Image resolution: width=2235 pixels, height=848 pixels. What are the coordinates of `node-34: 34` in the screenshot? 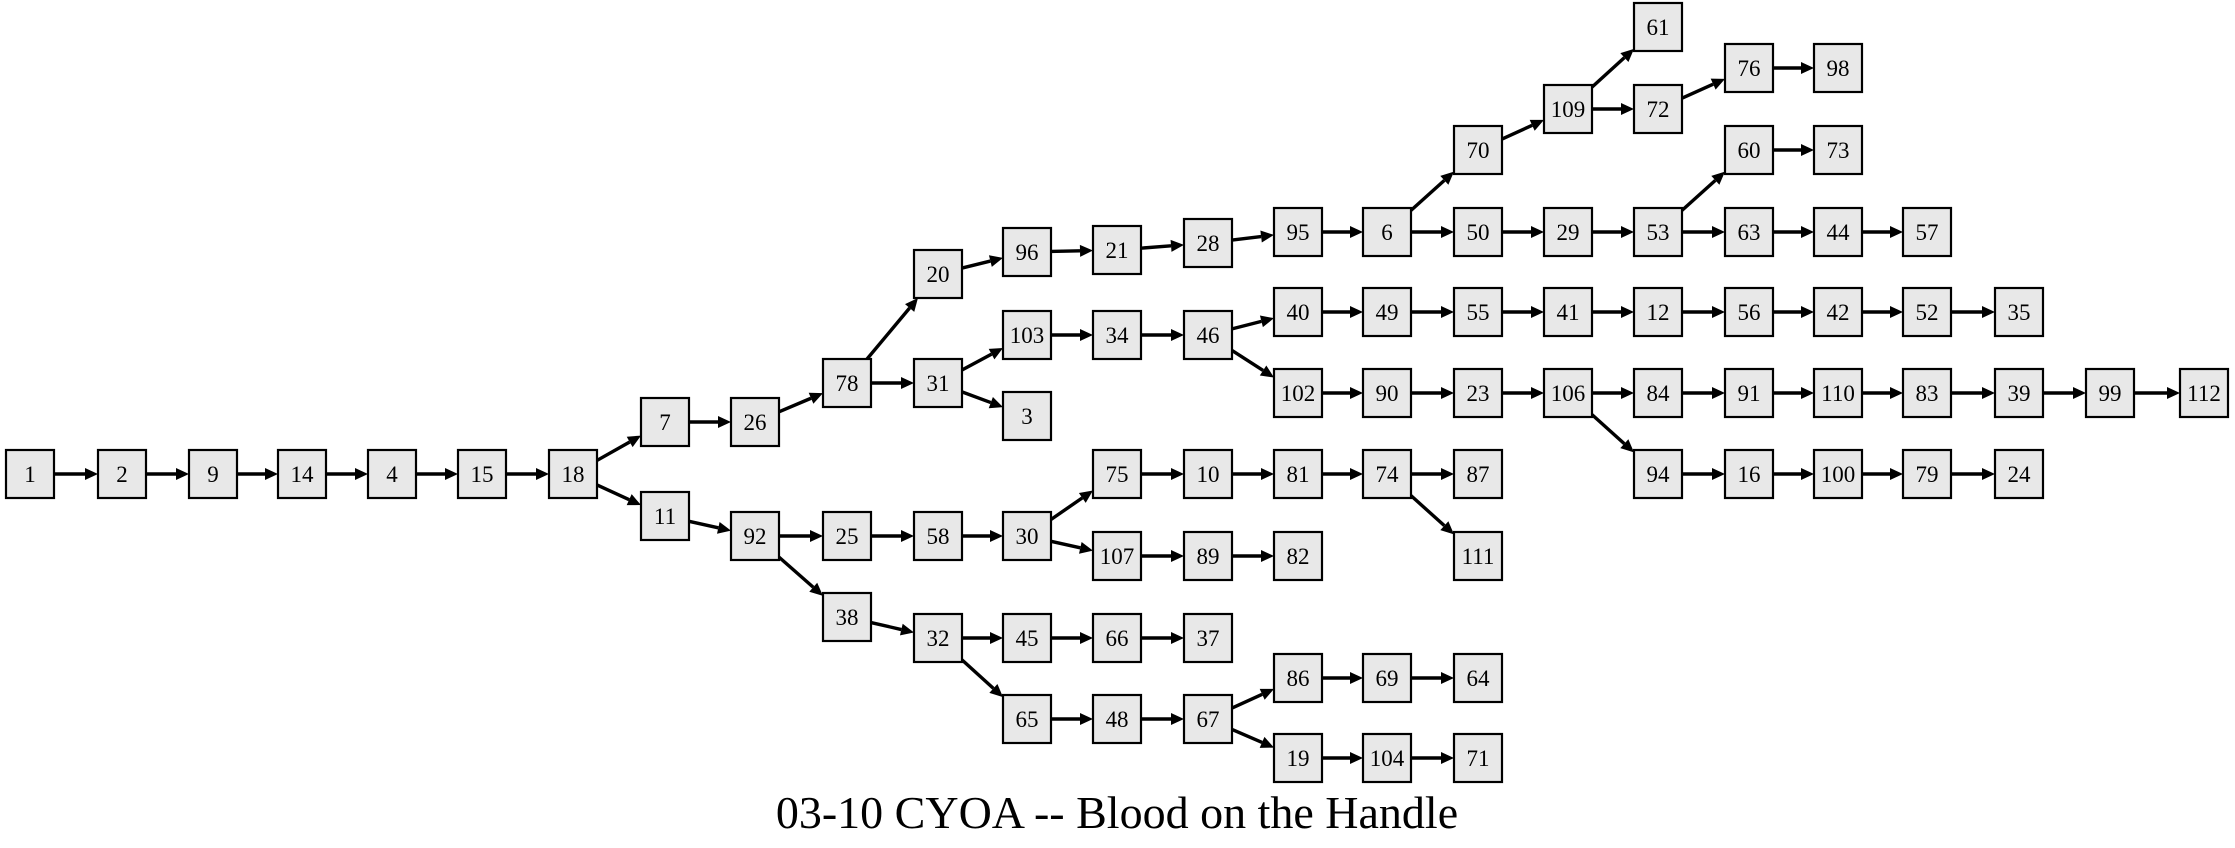 It's located at (1117, 335).